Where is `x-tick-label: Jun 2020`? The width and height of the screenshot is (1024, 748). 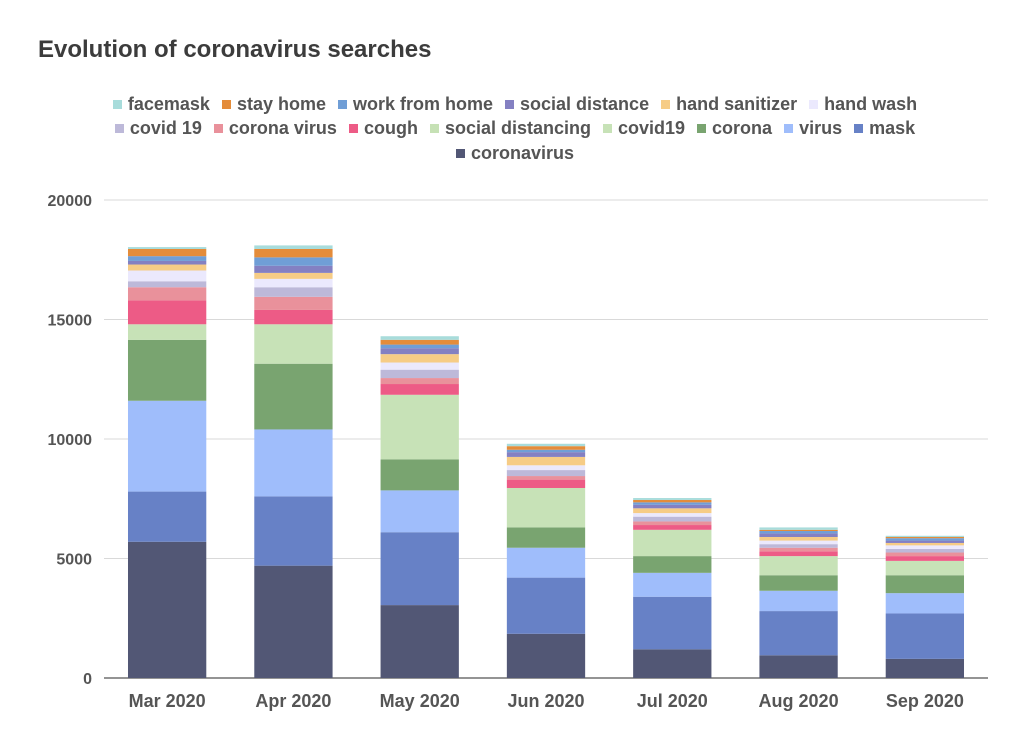 x-tick-label: Jun 2020 is located at coordinates (545, 701).